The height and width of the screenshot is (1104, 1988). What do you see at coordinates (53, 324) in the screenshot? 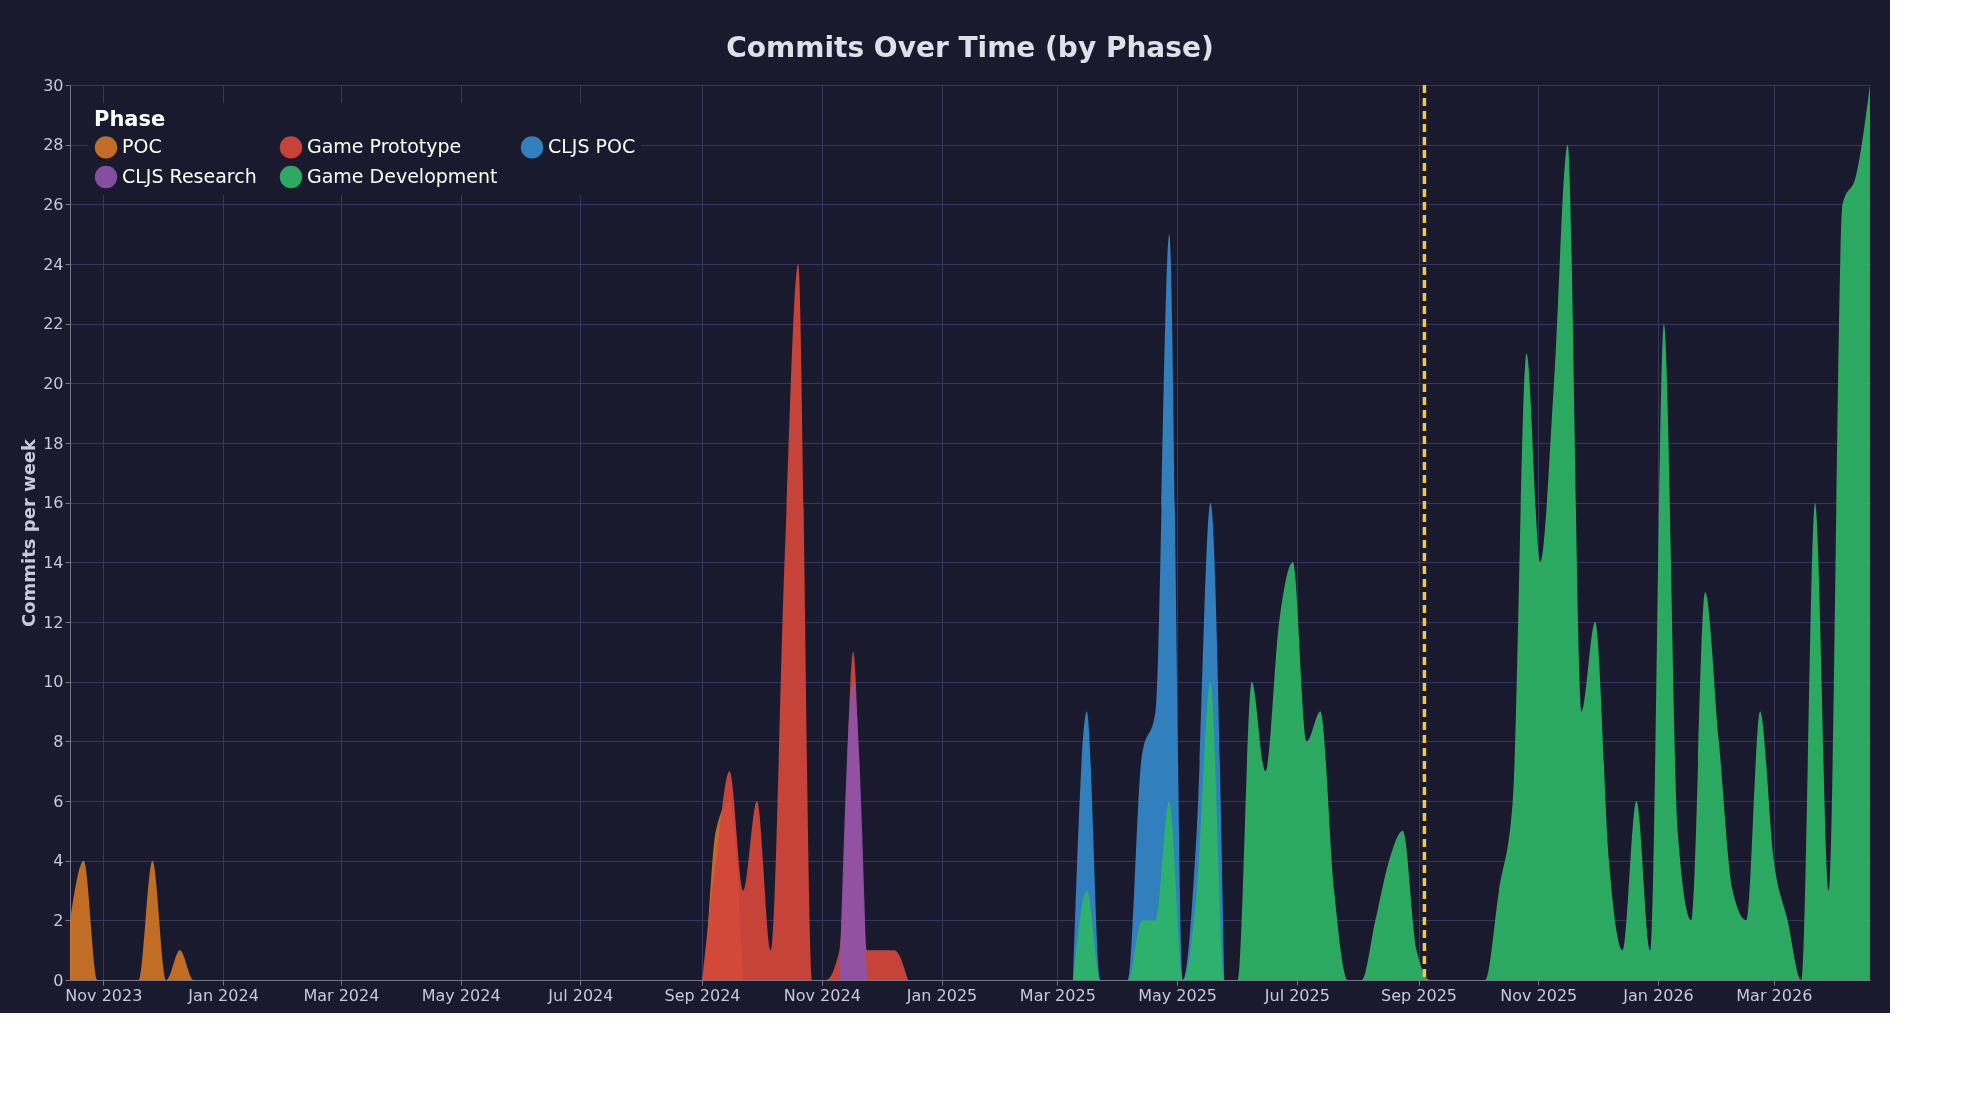
I see `y-tick-label: 22` at bounding box center [53, 324].